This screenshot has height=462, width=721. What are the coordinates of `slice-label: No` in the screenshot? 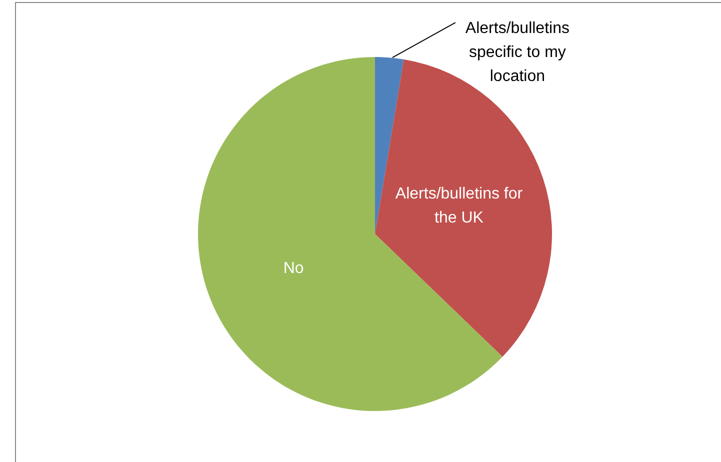 It's located at (293, 269).